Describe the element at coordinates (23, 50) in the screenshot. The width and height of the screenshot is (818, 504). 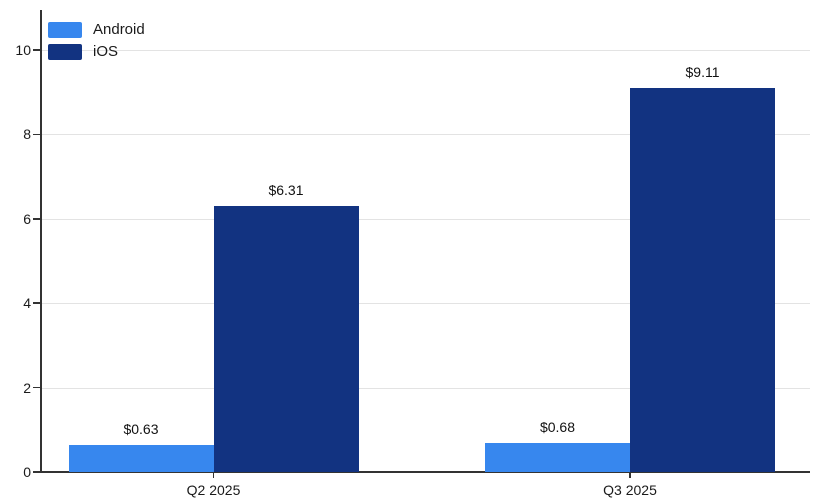
I see `y-tick-label-10: 10` at that location.